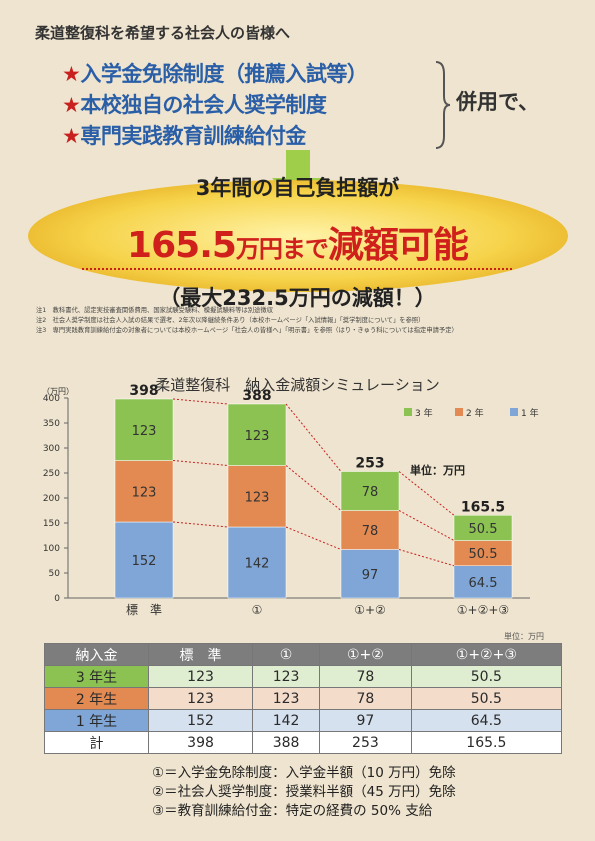 The width and height of the screenshot is (595, 841). I want to click on dotted-divider, so click(297, 269).